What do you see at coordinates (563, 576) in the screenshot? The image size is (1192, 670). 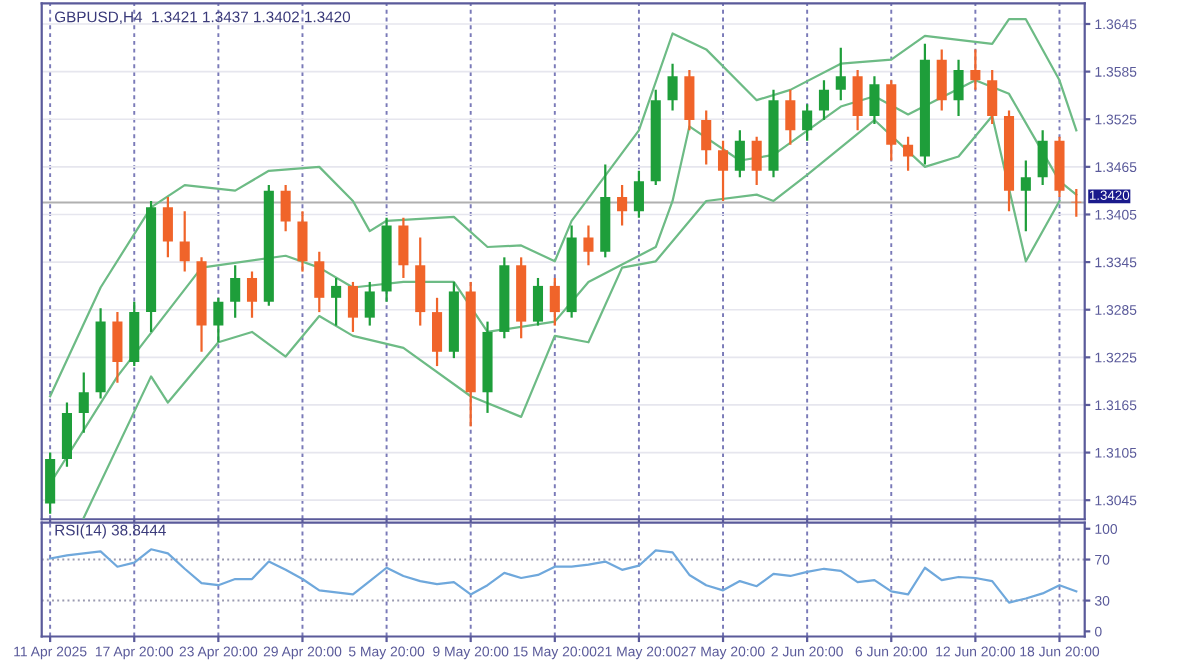 I see `line-series` at bounding box center [563, 576].